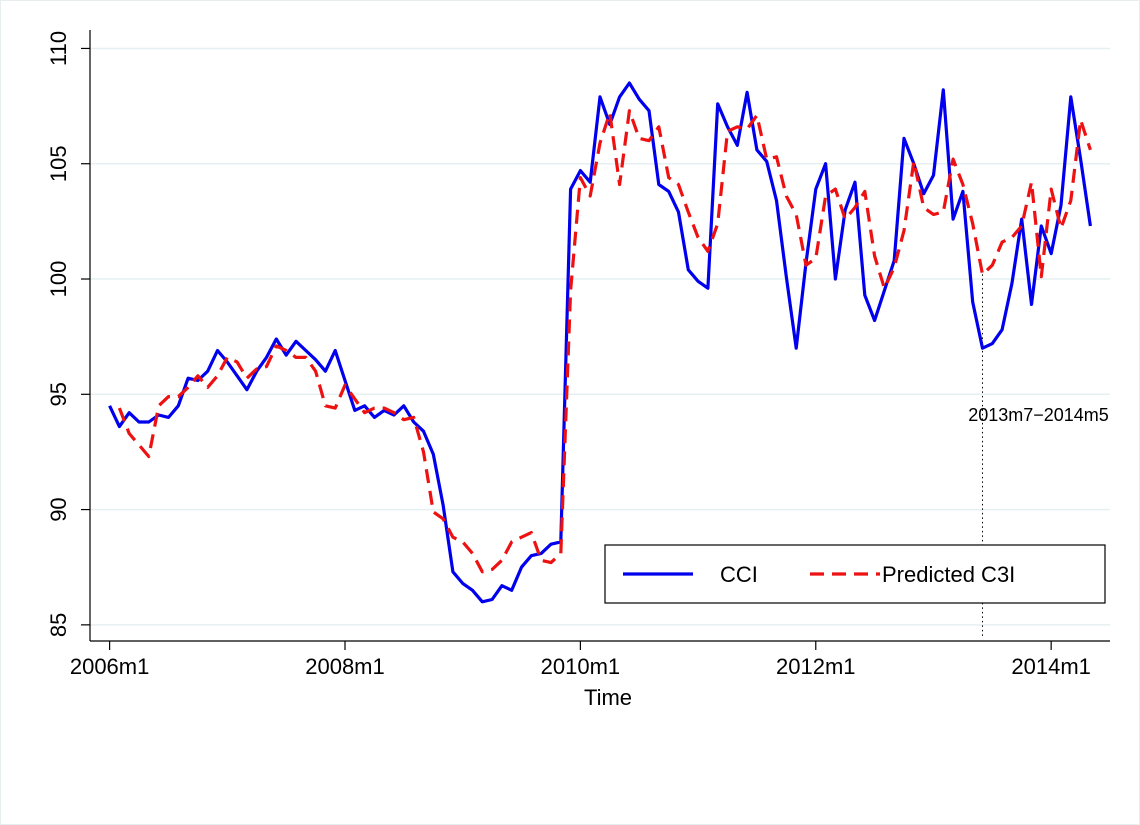 The image size is (1140, 825). Describe the element at coordinates (58, 163) in the screenshot. I see `y-tick-label: 105` at that location.